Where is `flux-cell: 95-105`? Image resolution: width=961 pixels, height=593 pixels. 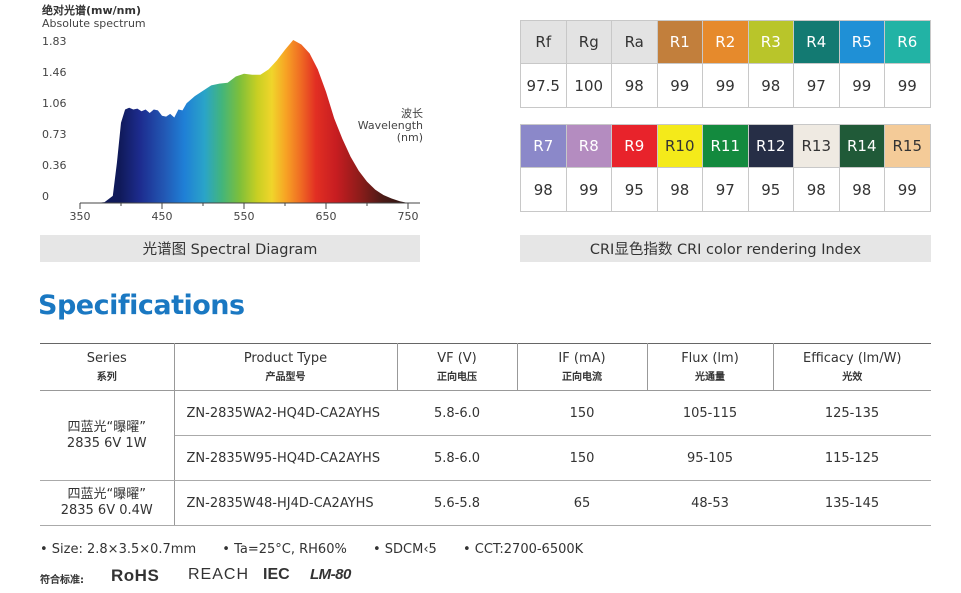 flux-cell: 95-105 is located at coordinates (710, 458).